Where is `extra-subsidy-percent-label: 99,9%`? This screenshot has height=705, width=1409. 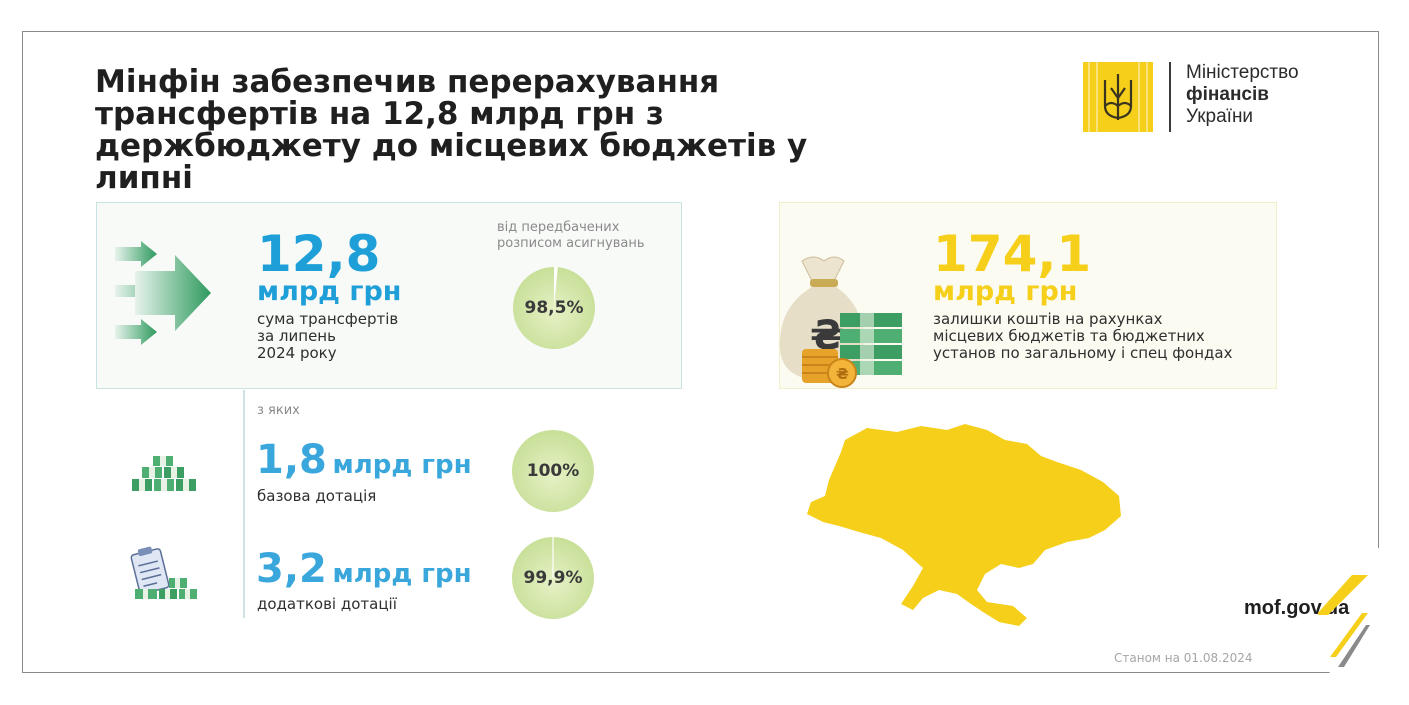
extra-subsidy-percent-label: 99,9% is located at coordinates (553, 578).